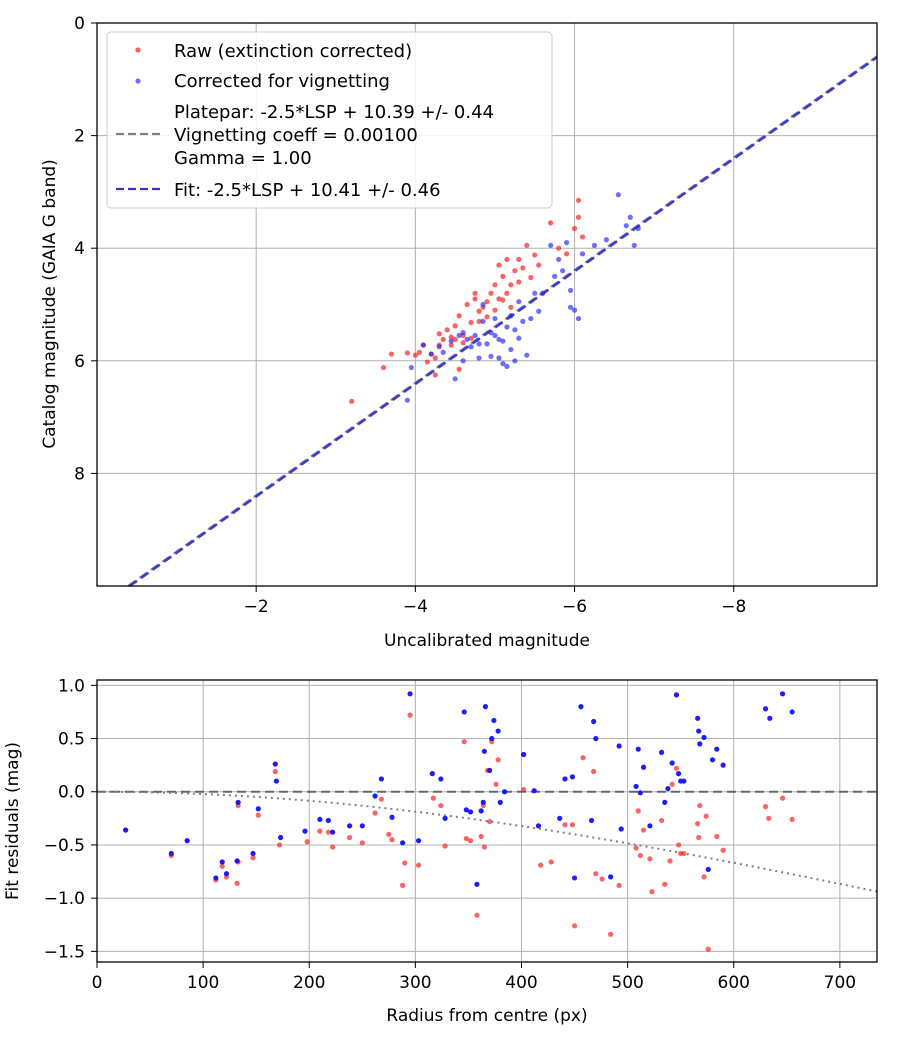 The image size is (900, 1050). I want to click on legend-fit-label: Fit: -2.5*LSP + 10.41 +/- 0.46, so click(307, 190).